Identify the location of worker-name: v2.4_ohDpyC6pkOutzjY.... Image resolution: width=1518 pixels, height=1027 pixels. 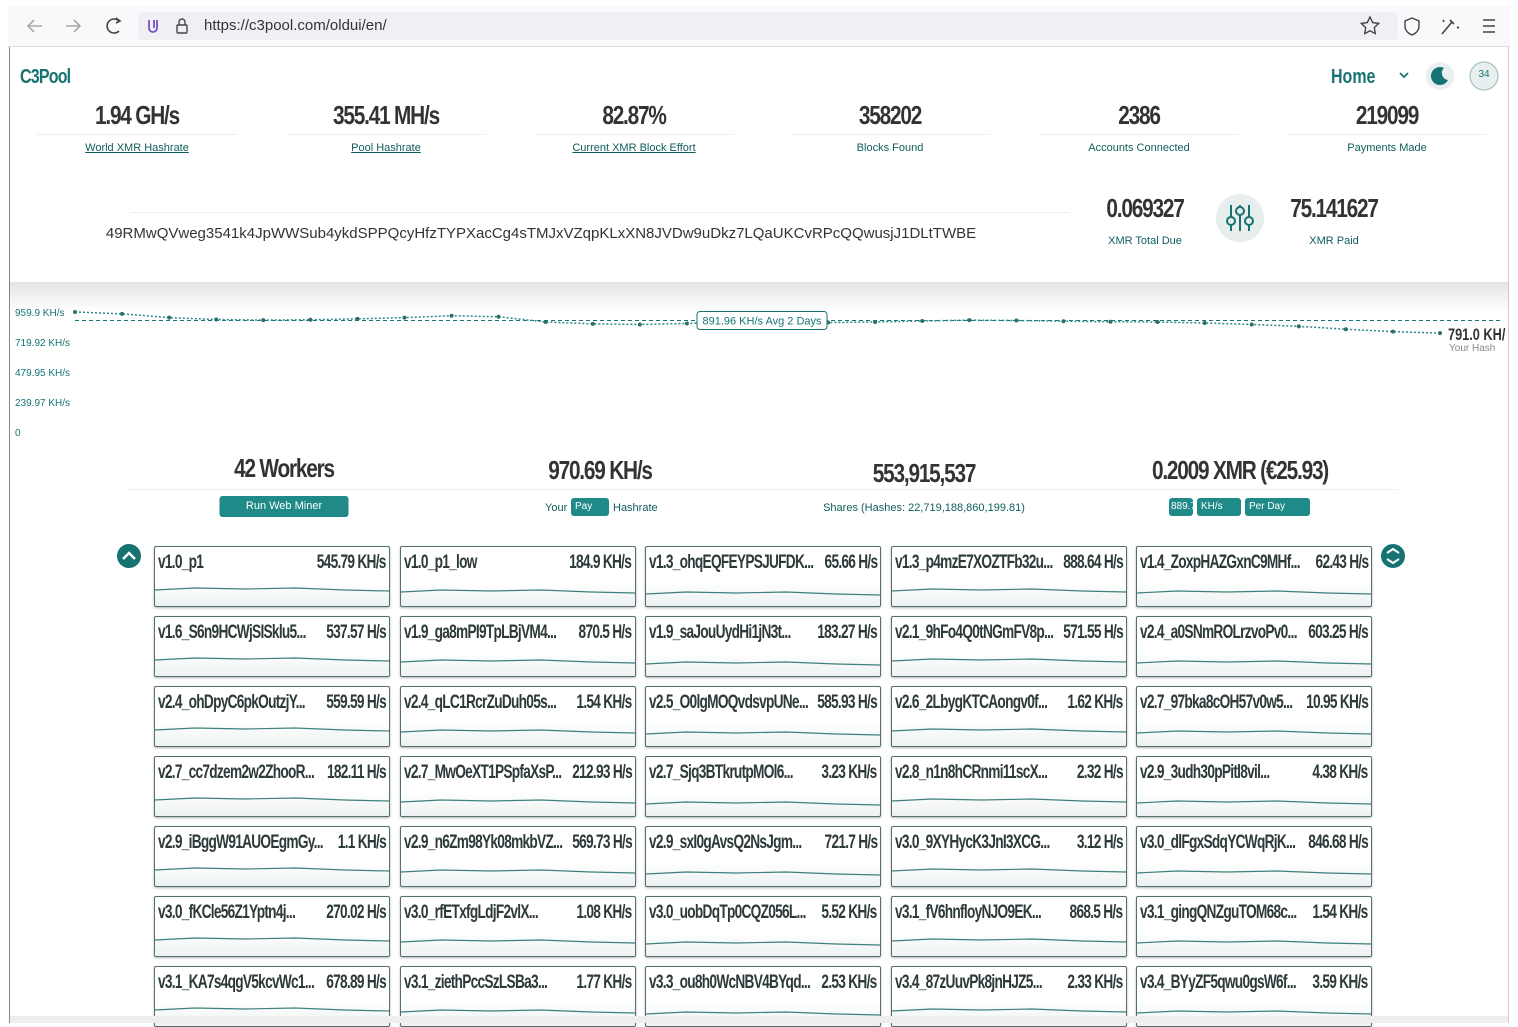
(232, 702).